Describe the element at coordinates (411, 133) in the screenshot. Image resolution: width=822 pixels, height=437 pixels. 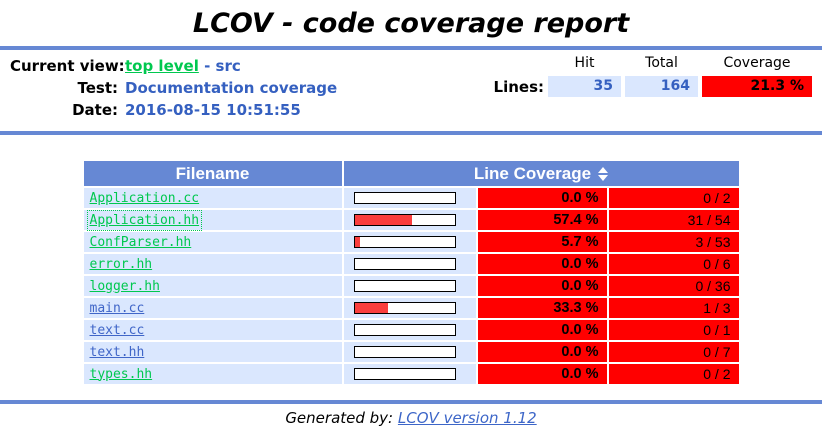
I see `header-divider` at that location.